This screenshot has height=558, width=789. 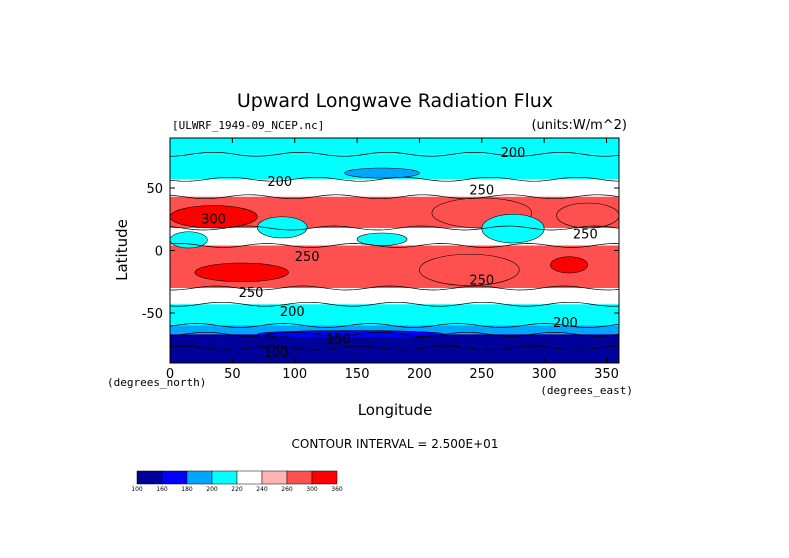 I want to click on source-label: [ULWRF_1949-09_NCEP.nc], so click(x=248, y=125).